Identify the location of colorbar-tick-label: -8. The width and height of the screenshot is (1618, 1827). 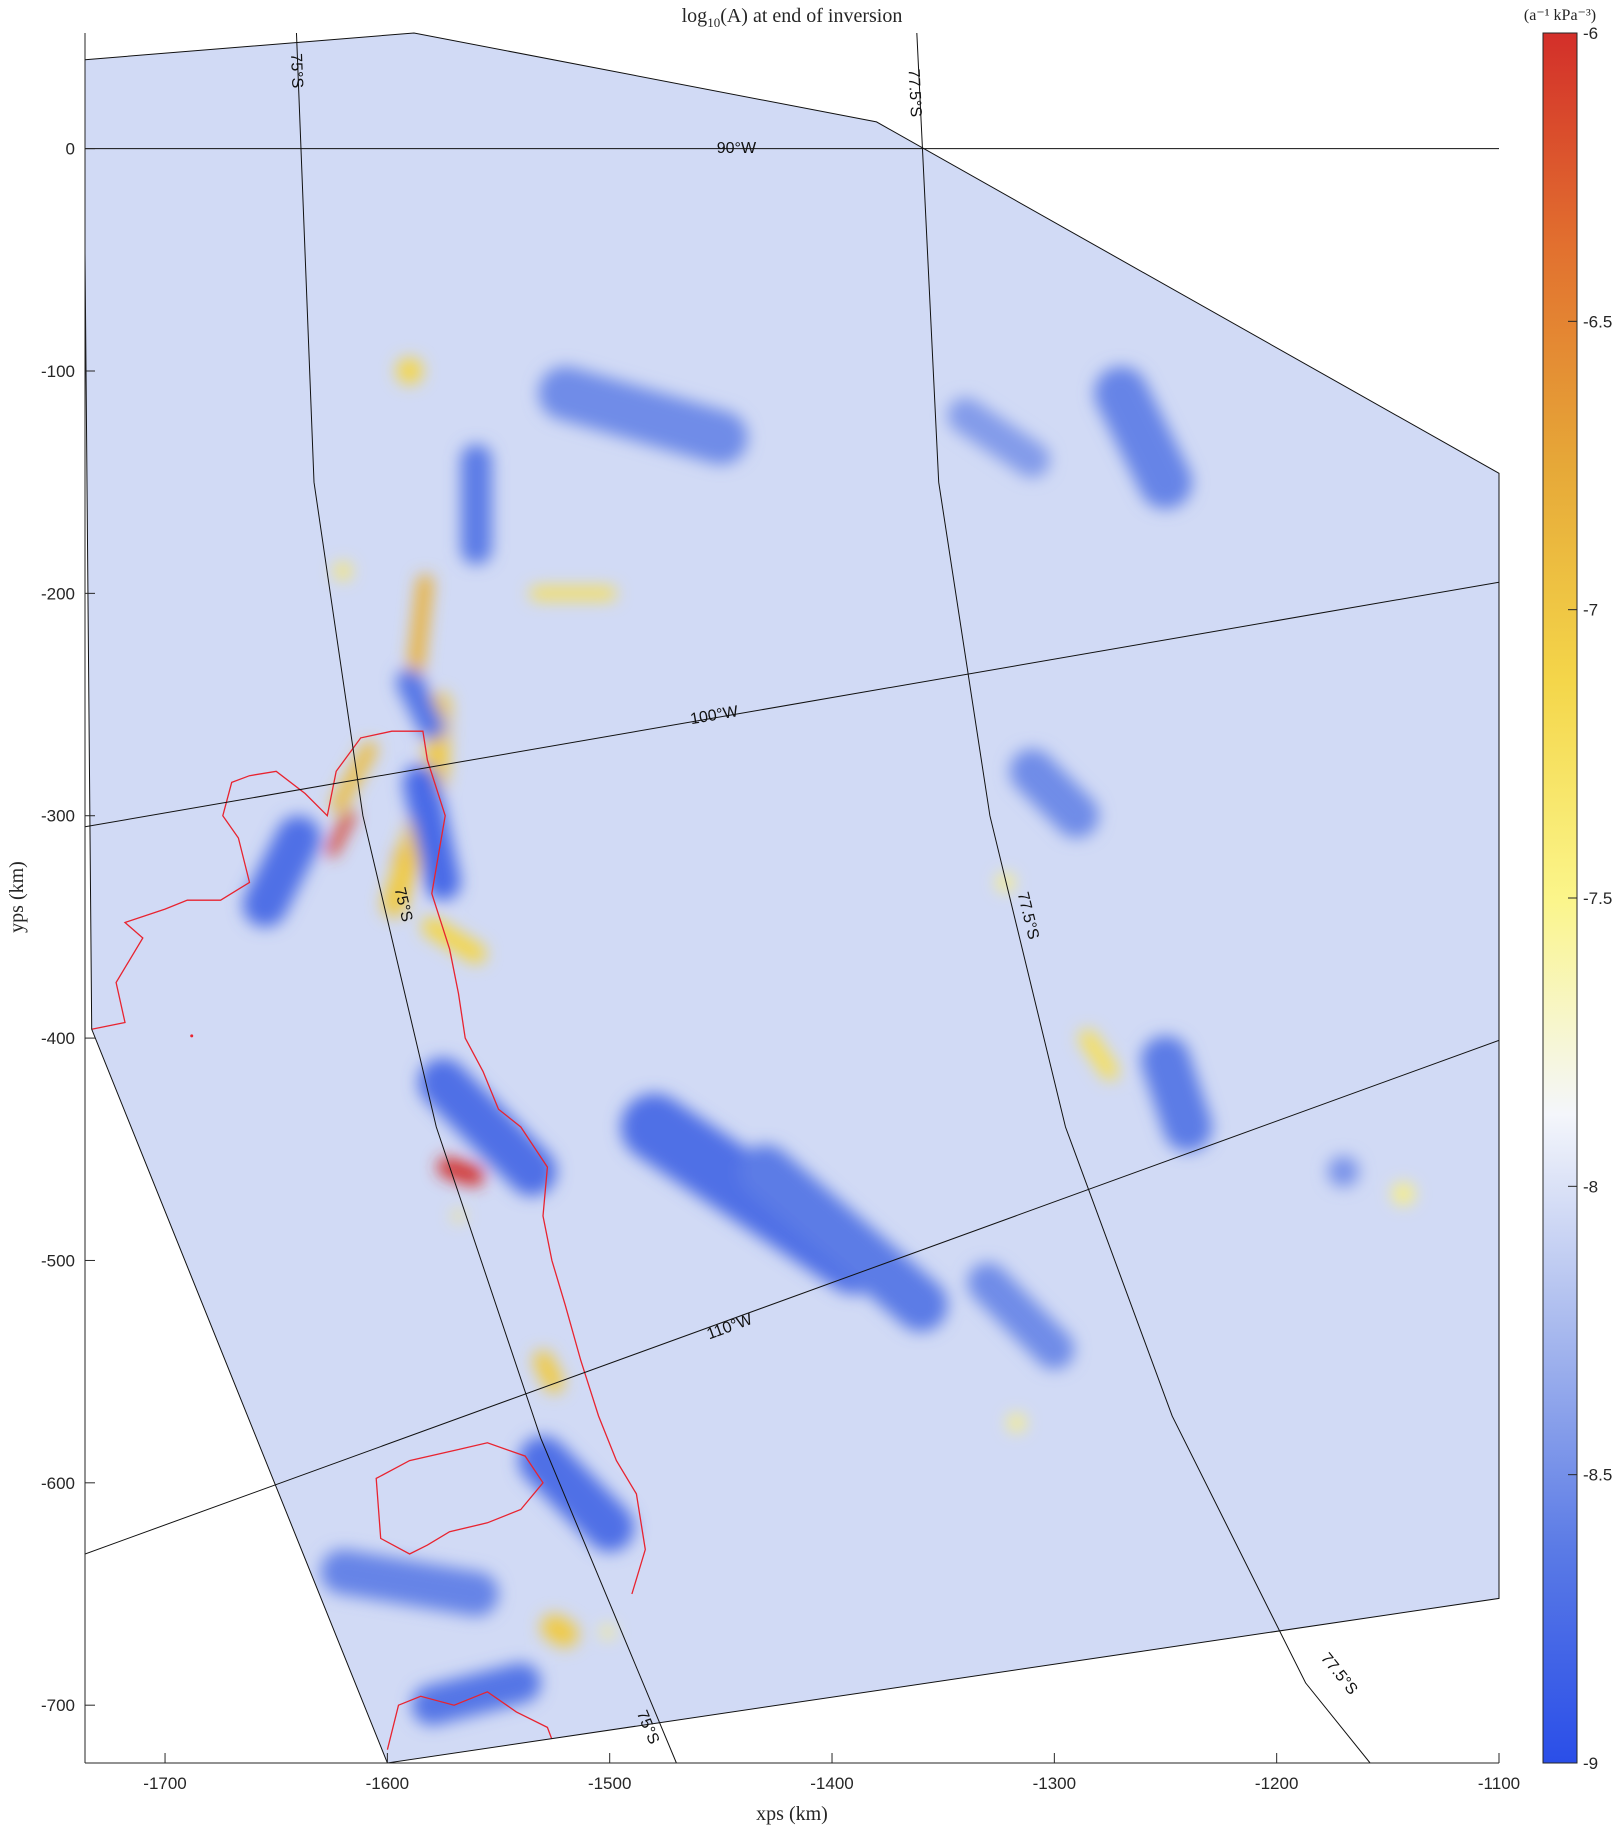
(1590, 1186).